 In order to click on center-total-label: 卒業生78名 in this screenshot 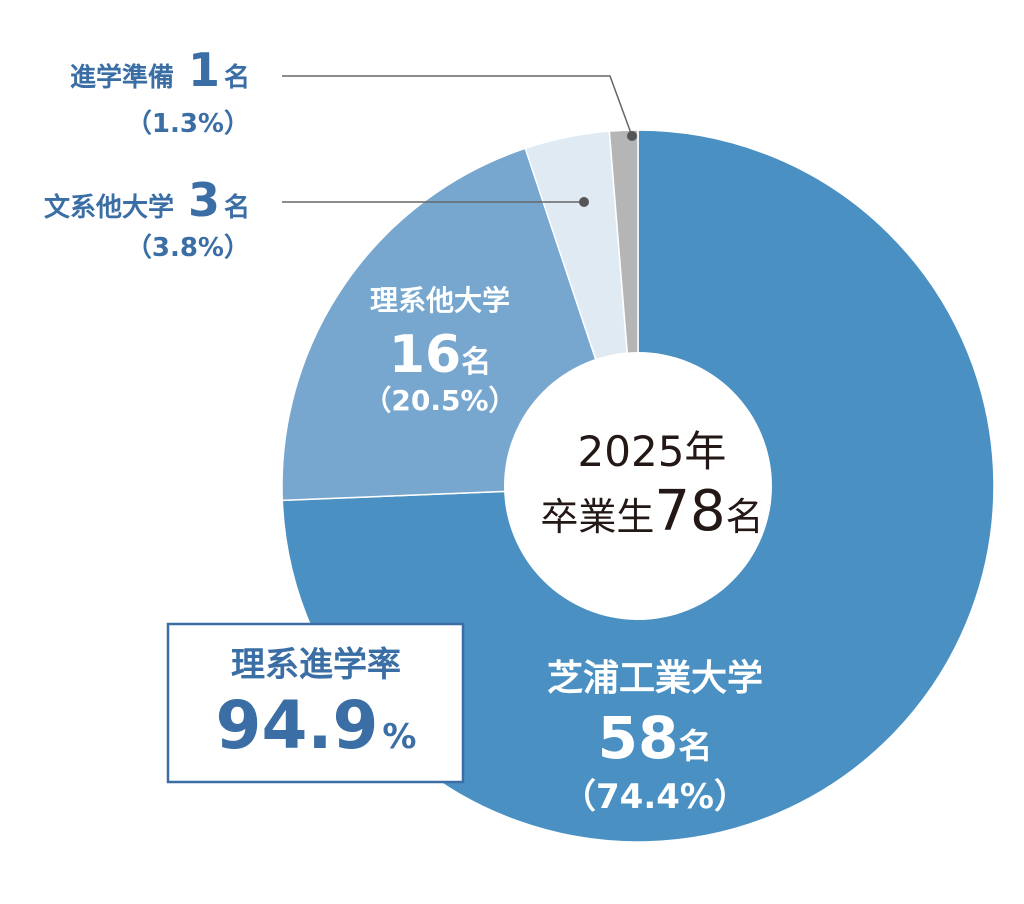, I will do `click(651, 511)`.